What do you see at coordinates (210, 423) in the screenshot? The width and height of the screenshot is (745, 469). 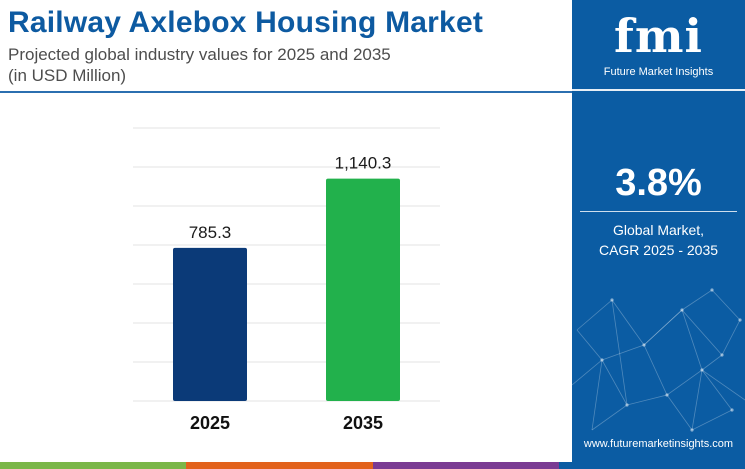 I see `x-tick-label-2025: 2025` at bounding box center [210, 423].